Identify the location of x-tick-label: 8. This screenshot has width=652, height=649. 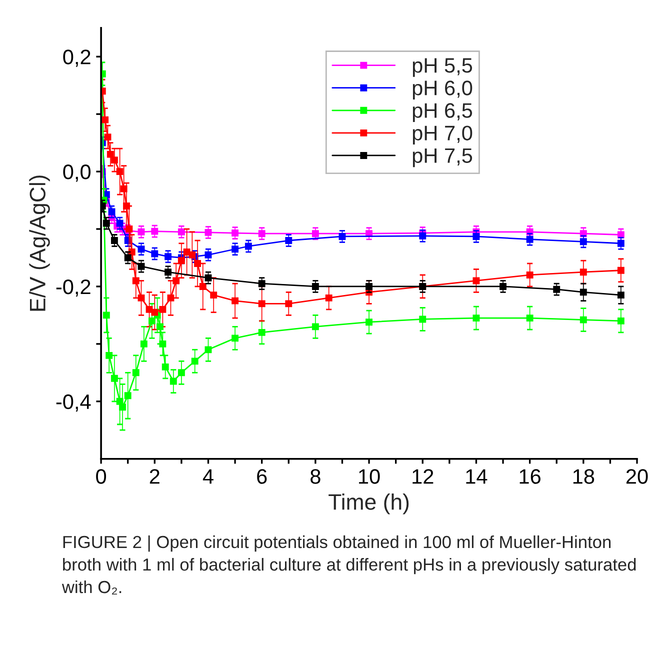
(315, 476).